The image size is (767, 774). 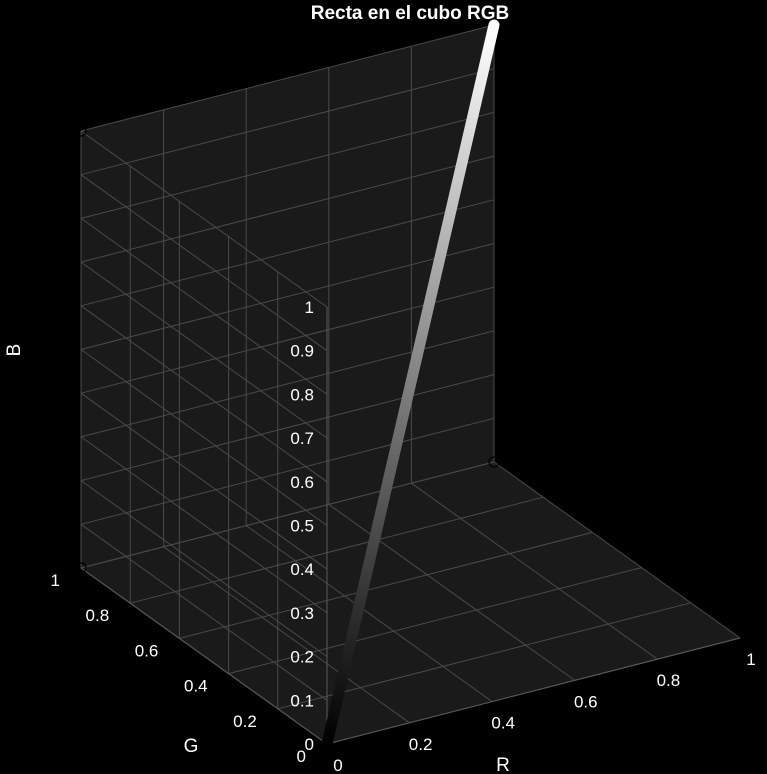 I want to click on x-tick-label: 0.2, so click(x=421, y=744).